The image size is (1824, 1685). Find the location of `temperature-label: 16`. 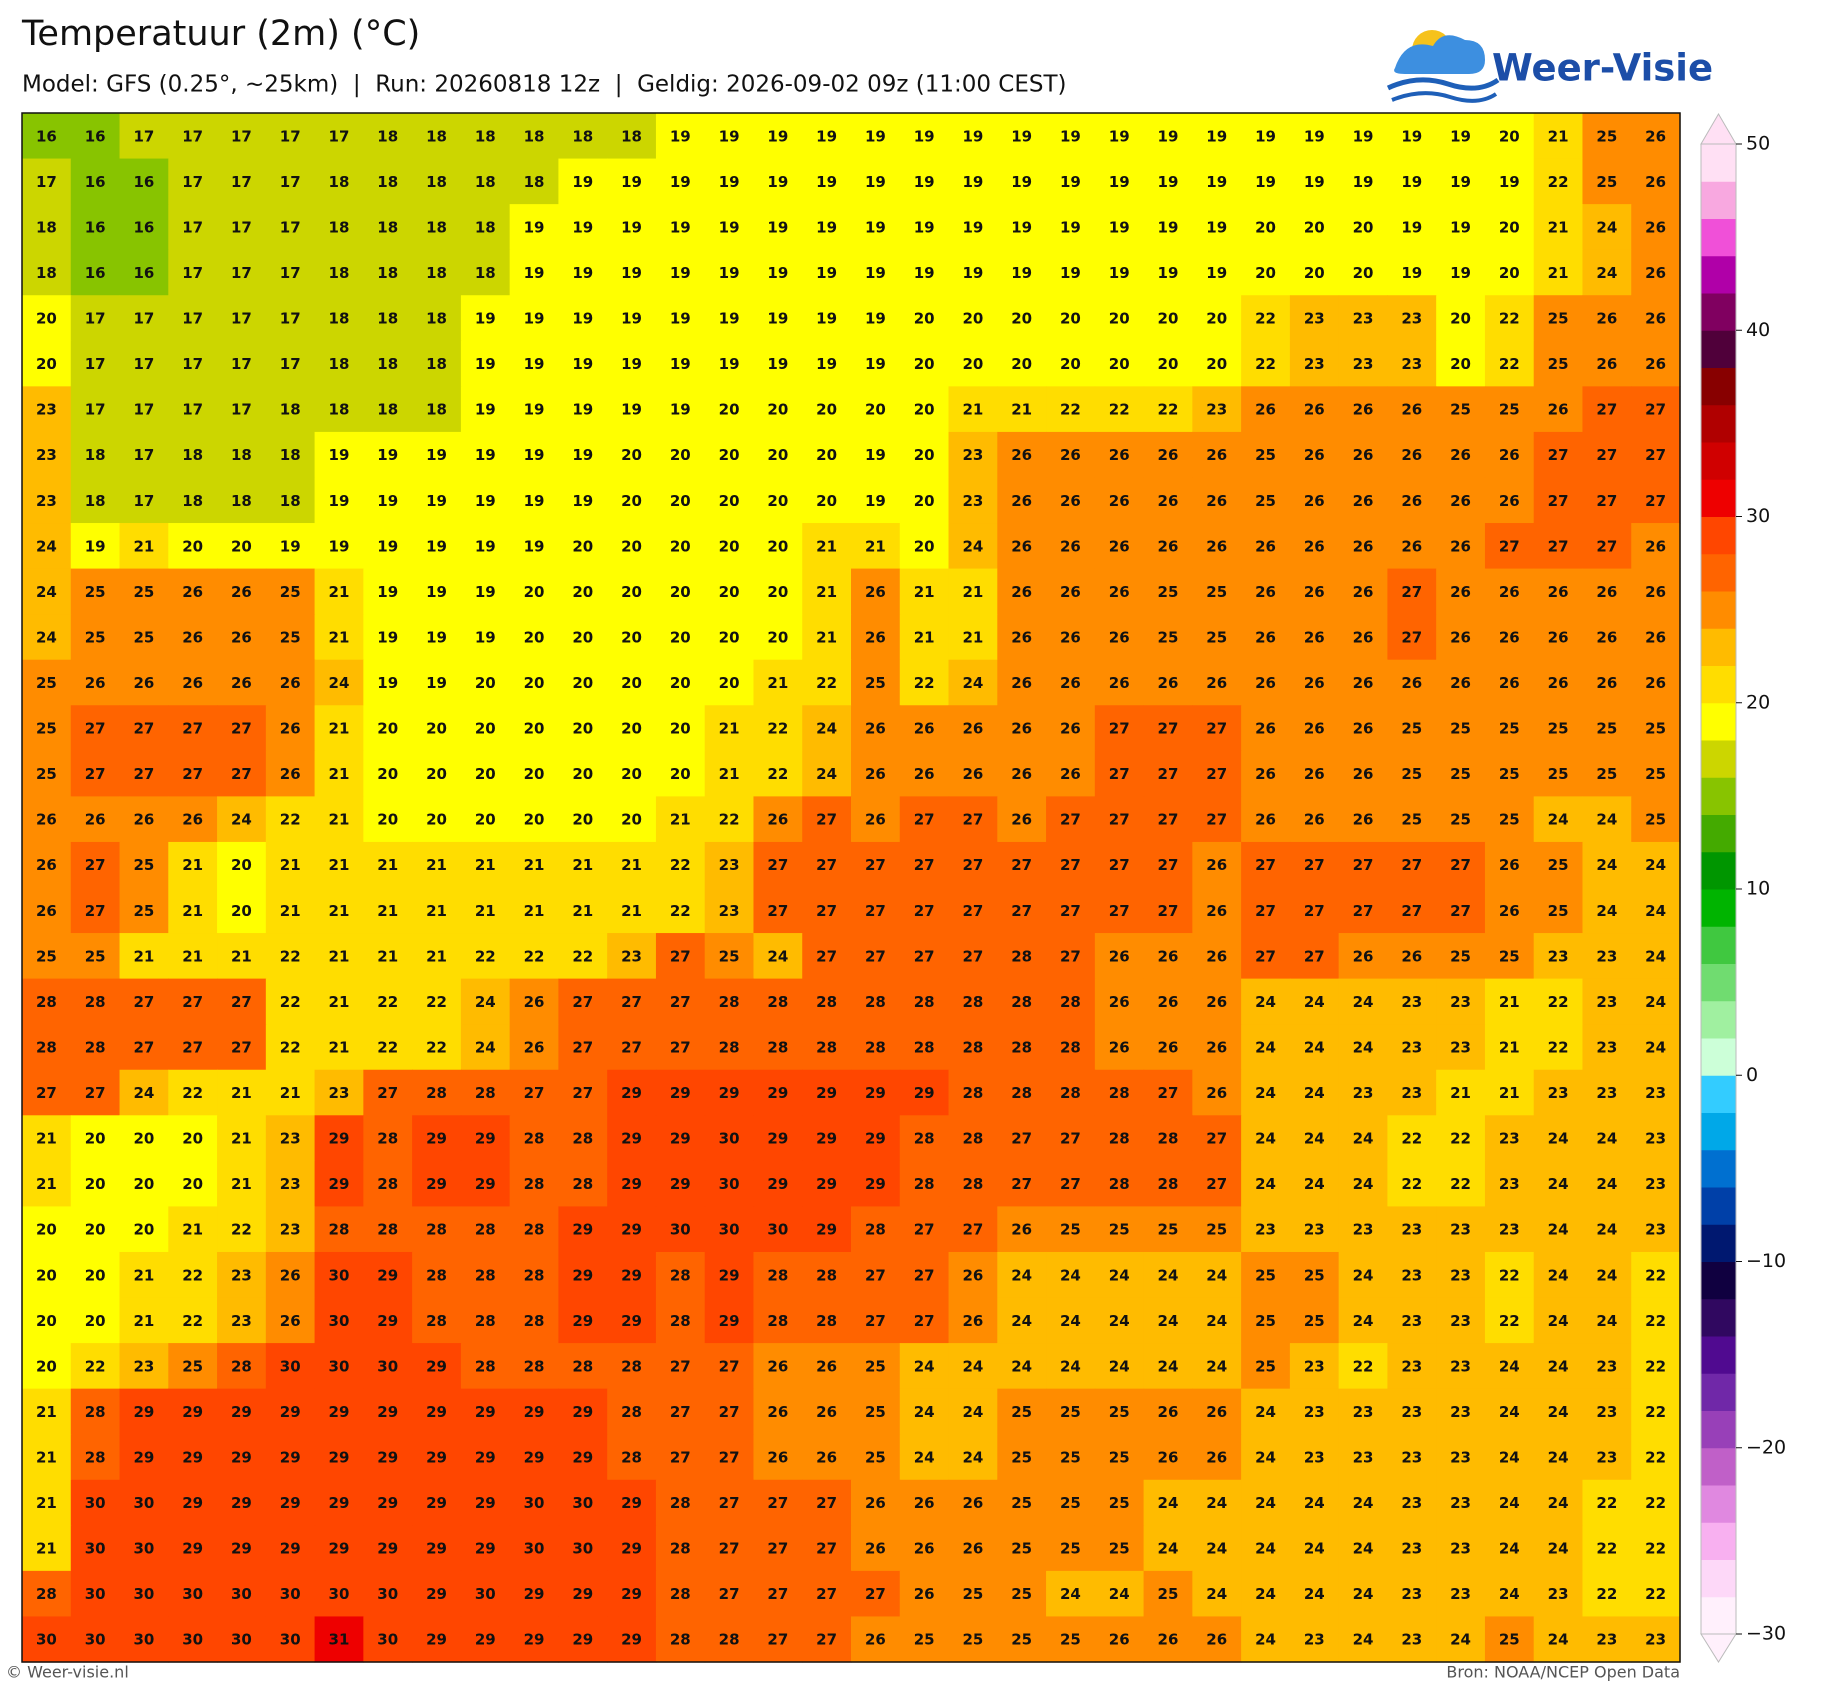

temperature-label: 16 is located at coordinates (95, 182).